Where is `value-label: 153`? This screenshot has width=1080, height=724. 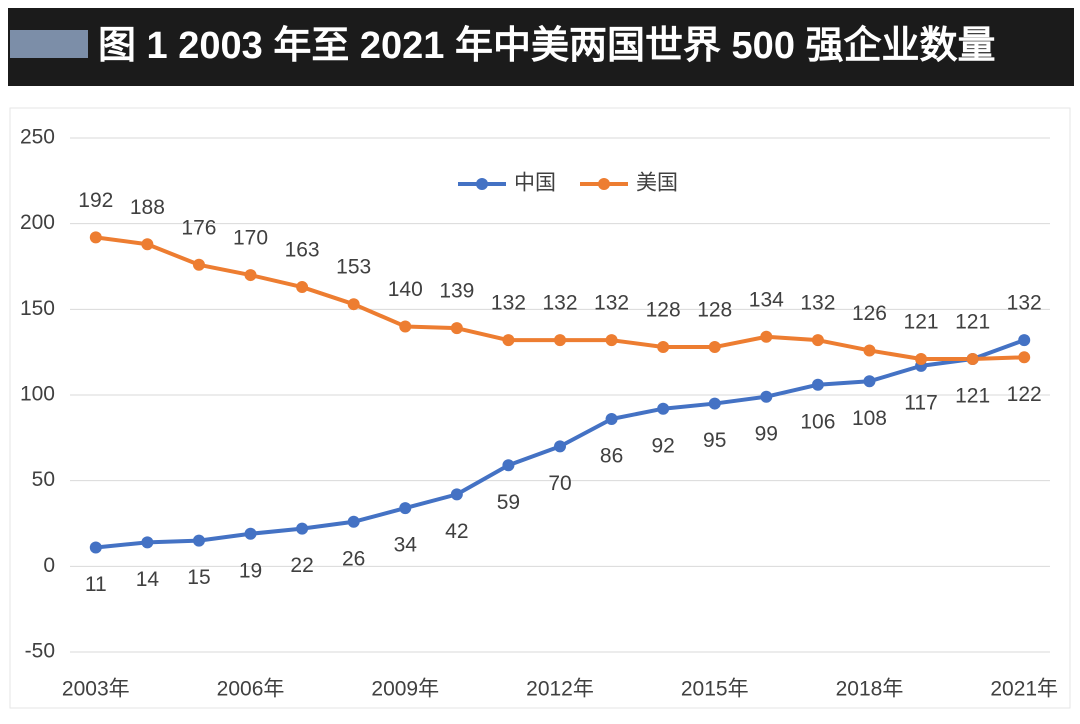 value-label: 153 is located at coordinates (353, 267).